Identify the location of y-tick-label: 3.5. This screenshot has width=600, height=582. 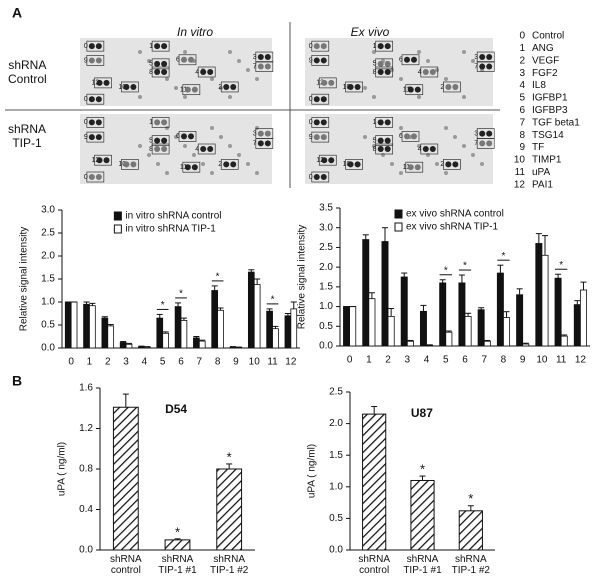
(326, 208).